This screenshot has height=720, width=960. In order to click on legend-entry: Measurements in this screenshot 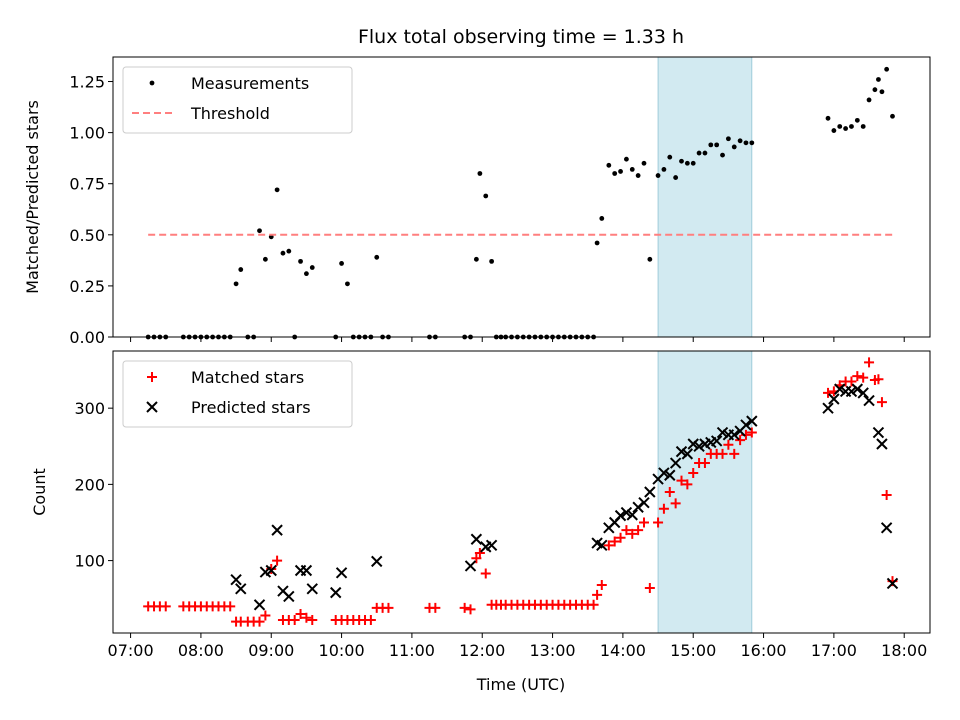, I will do `click(229, 83)`.